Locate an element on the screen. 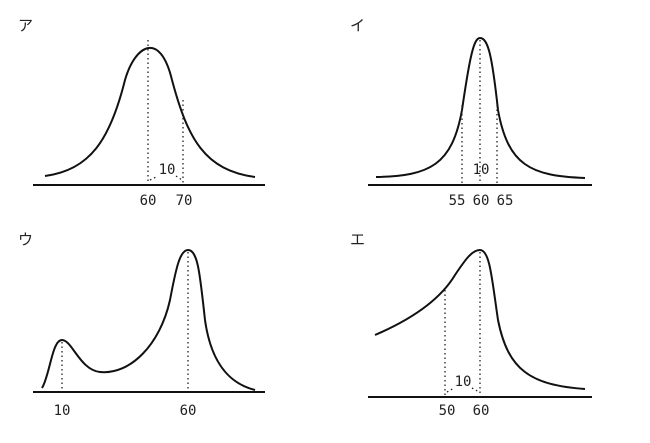  tick-label: 50 is located at coordinates (447, 411).